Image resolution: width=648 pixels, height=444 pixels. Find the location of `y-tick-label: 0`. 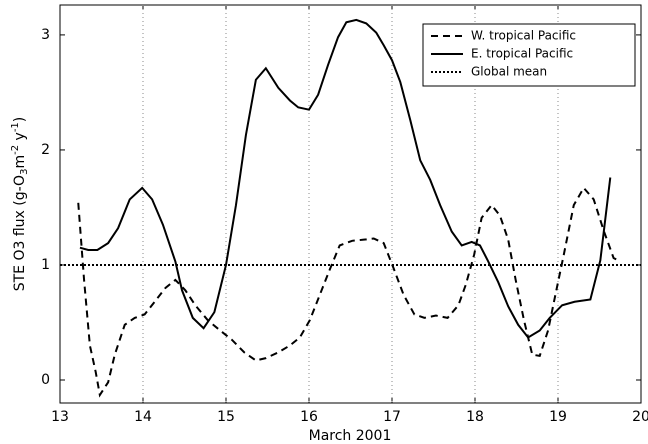

y-tick-label: 0 is located at coordinates (45, 380).